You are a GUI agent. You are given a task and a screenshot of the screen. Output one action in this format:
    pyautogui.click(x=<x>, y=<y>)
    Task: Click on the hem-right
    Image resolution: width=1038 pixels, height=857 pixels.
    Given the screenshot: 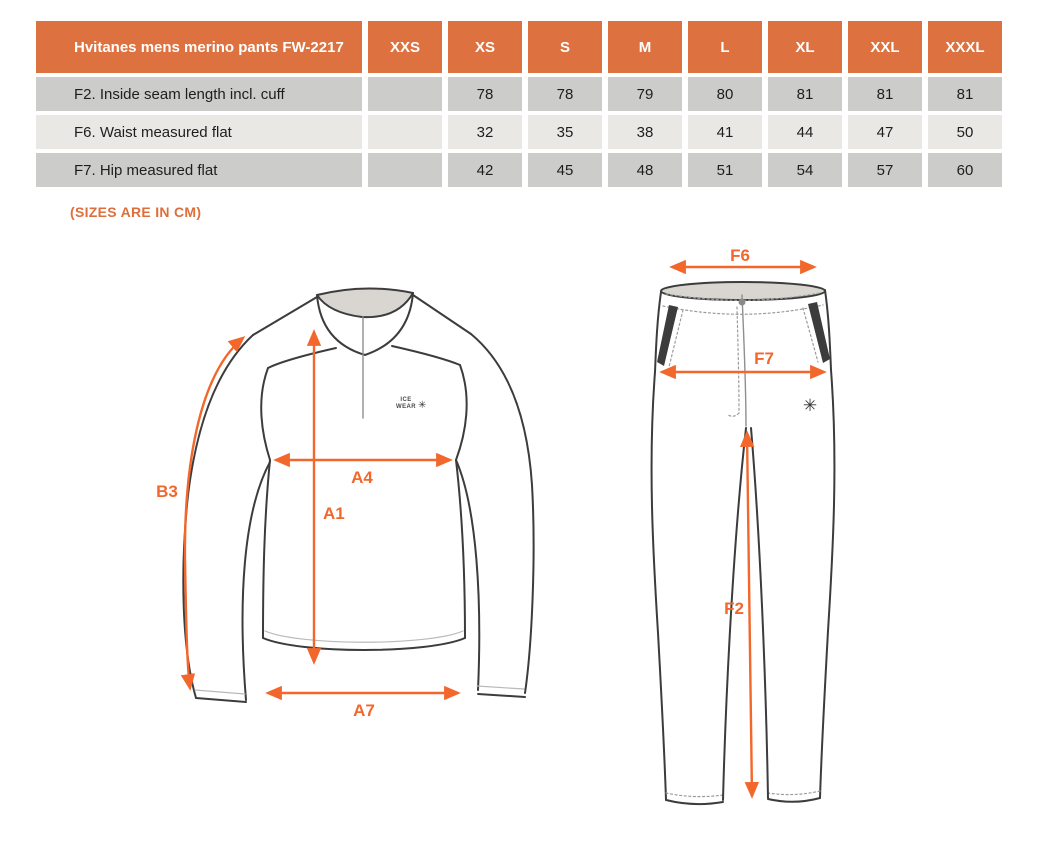 What is the action you would take?
    pyautogui.click(x=794, y=800)
    